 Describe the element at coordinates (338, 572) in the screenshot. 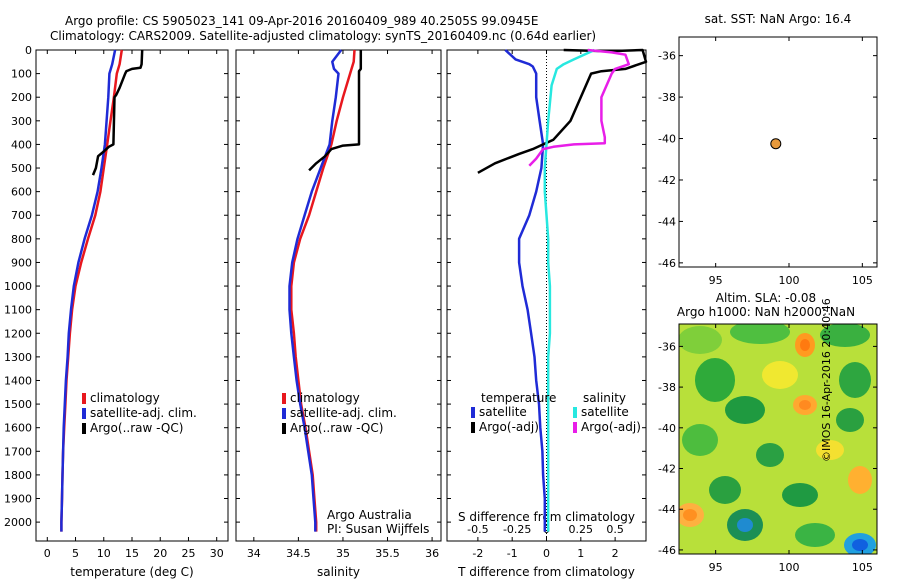

I see `x-axis-label: salinity` at that location.